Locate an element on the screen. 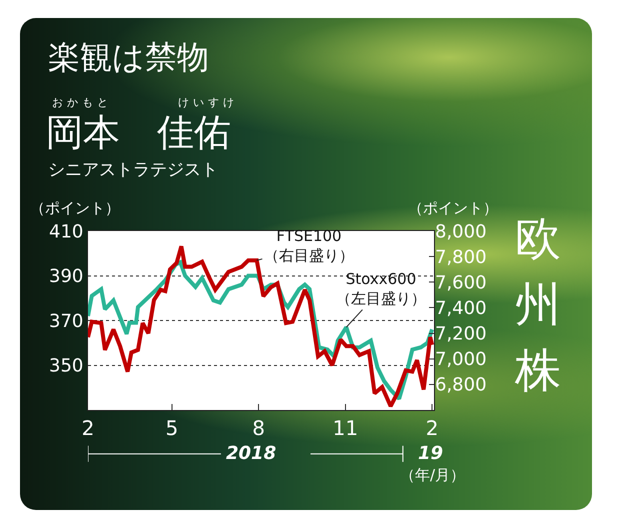 This screenshot has width=619, height=529. y2-tick-label: 7,000 is located at coordinates (461, 359).